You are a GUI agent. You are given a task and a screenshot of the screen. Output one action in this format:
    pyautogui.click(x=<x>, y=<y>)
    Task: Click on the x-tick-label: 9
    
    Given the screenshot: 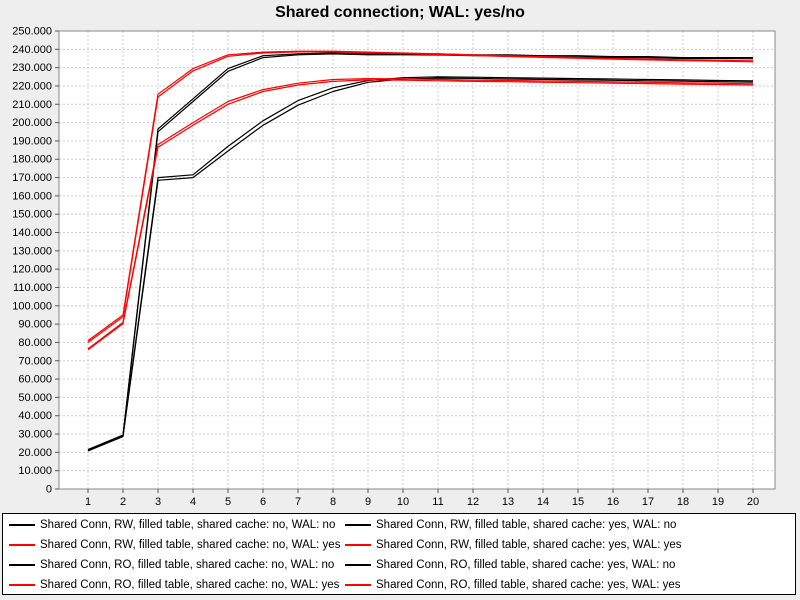 What is the action you would take?
    pyautogui.click(x=368, y=502)
    